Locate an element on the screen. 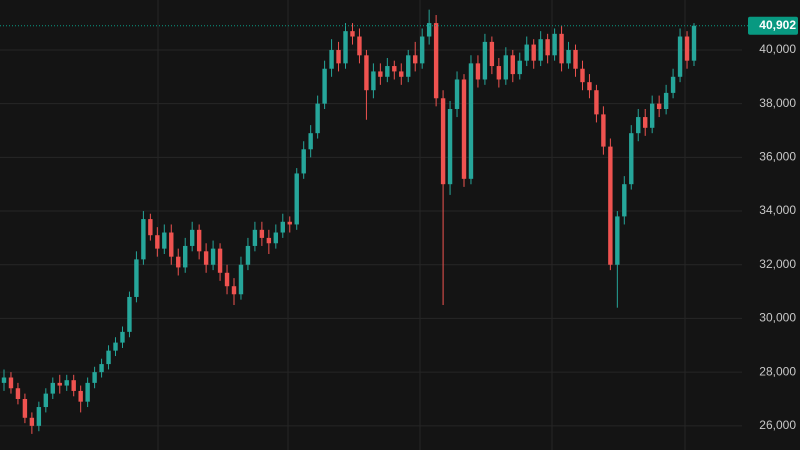 Image resolution: width=800 pixels, height=450 pixels. y-tick-label: 30,000 is located at coordinates (777, 318).